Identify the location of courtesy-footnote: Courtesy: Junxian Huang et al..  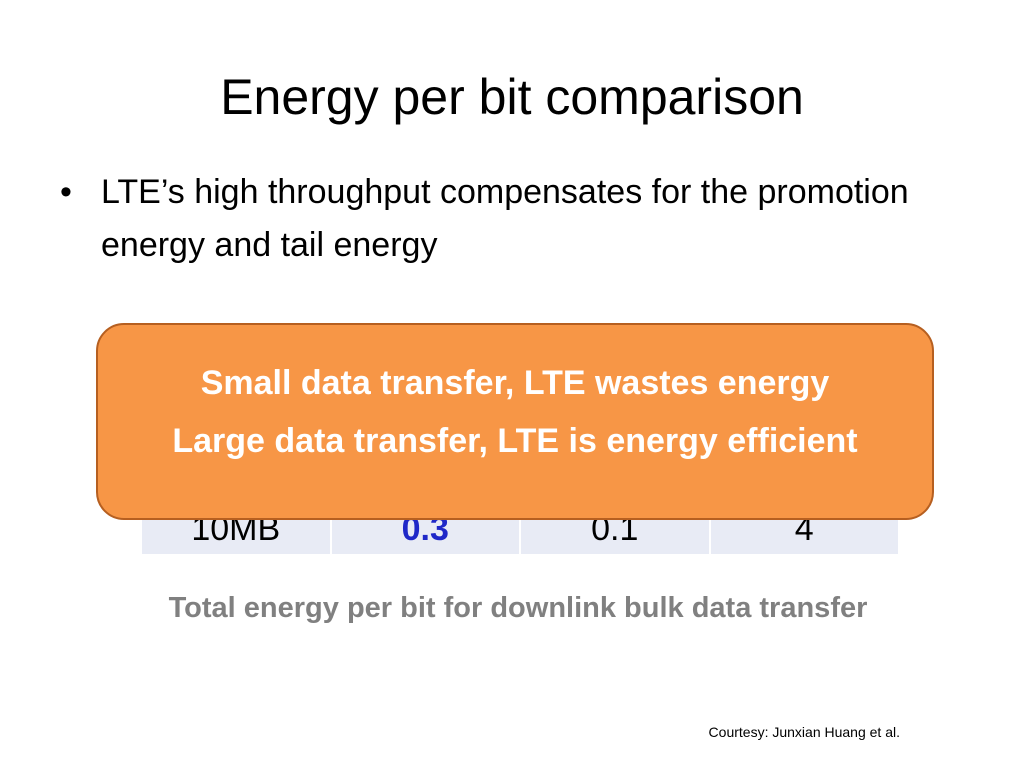
(804, 732).